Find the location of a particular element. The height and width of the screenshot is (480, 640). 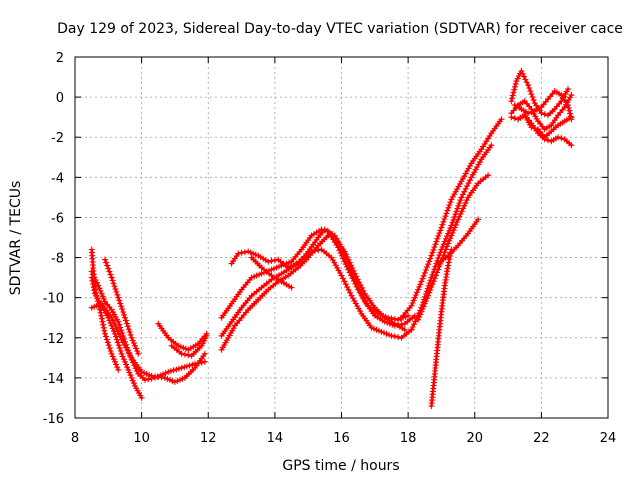

y-tick-label: -6 is located at coordinates (57, 218).